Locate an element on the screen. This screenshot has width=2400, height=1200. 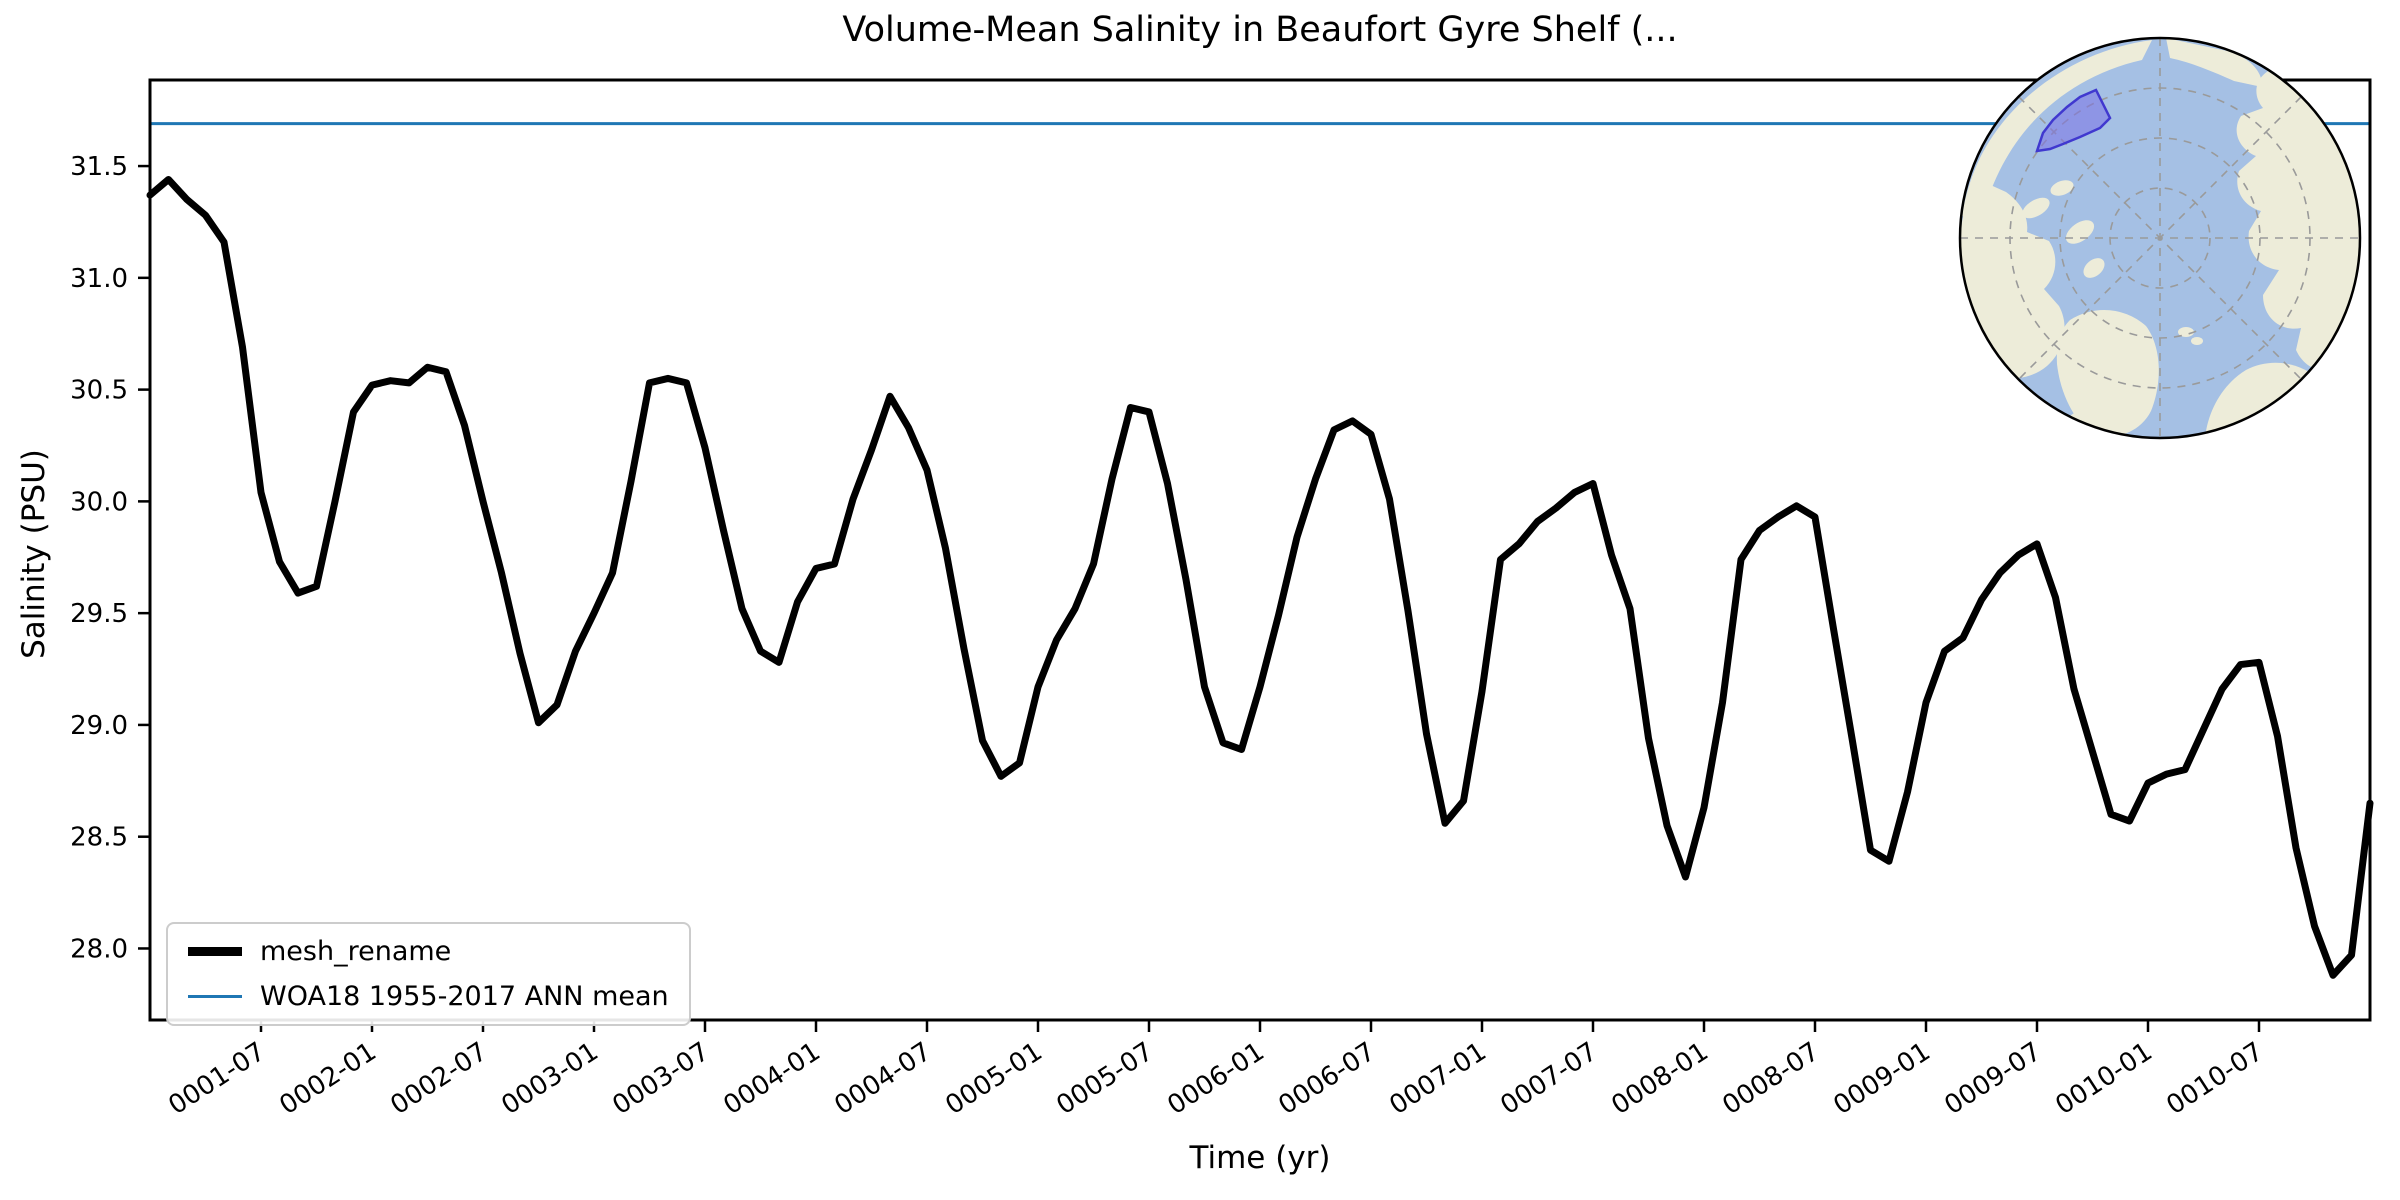
legend-line-sample-blue is located at coordinates (215, 996).